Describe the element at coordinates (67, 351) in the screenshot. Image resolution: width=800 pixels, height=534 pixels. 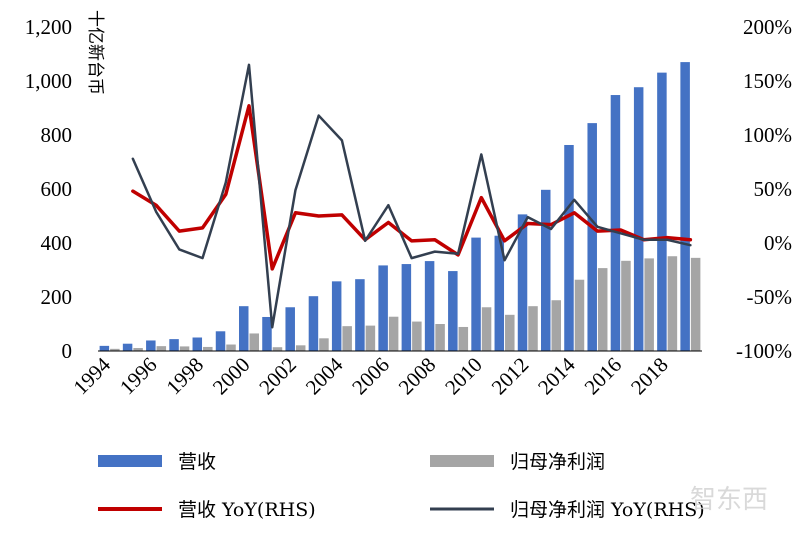
I see `left-tick-label: 0` at that location.